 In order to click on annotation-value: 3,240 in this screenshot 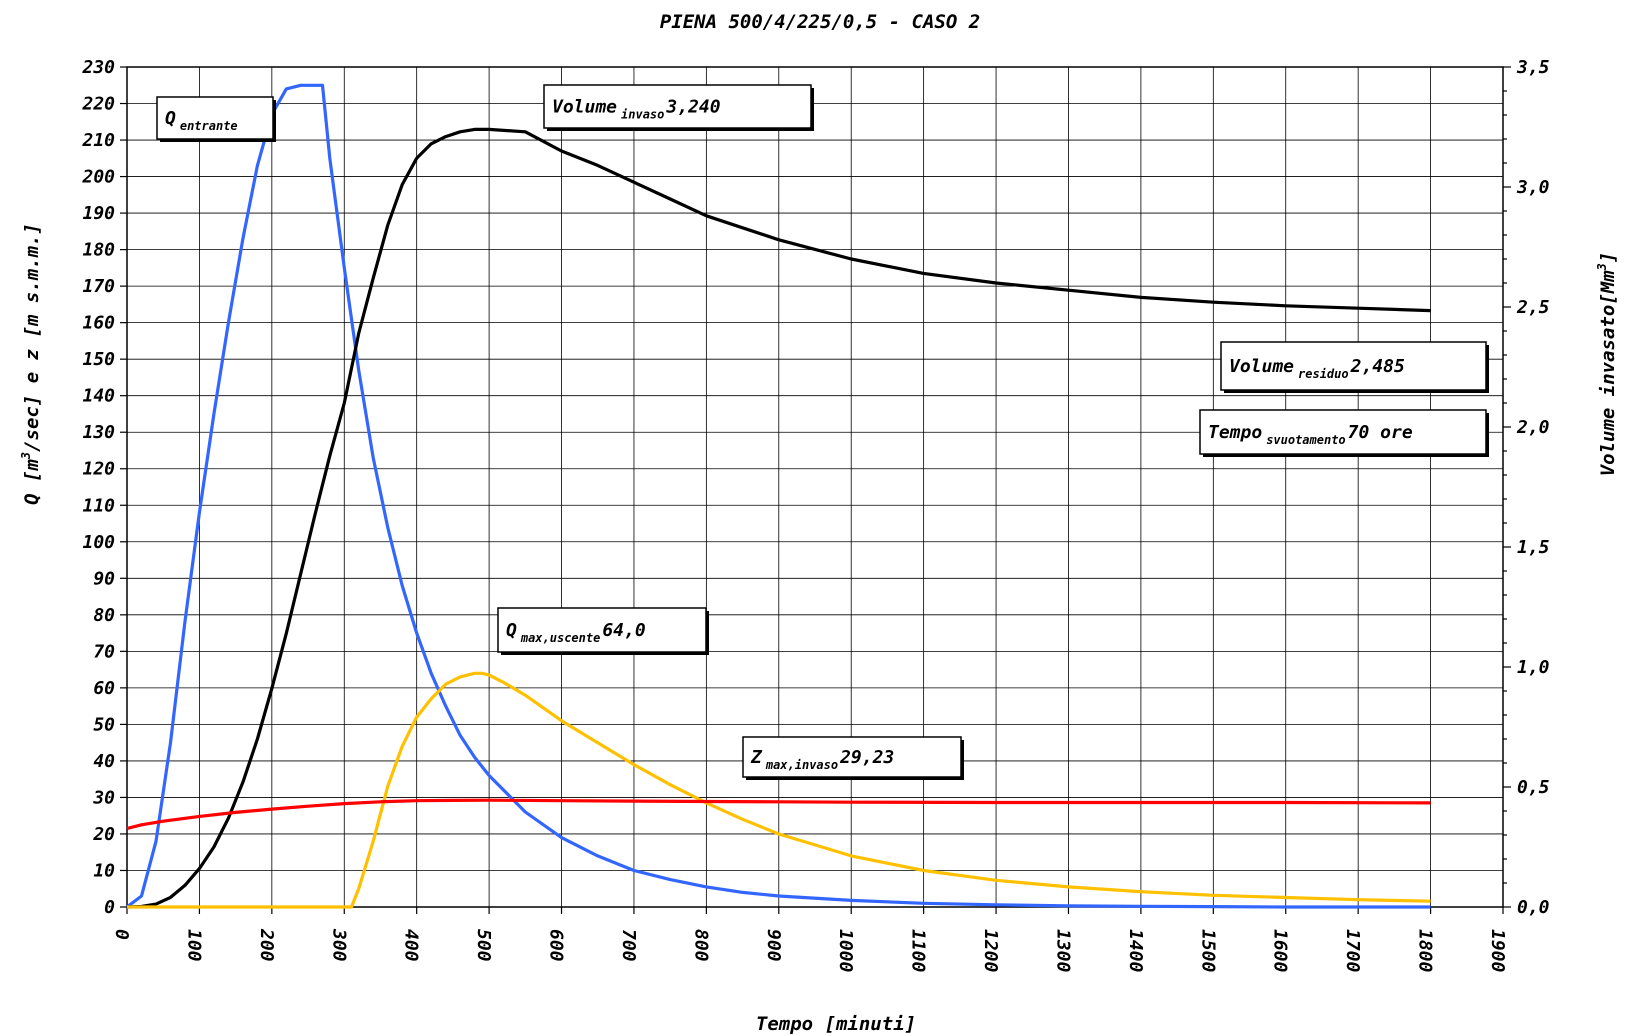, I will do `click(692, 107)`.